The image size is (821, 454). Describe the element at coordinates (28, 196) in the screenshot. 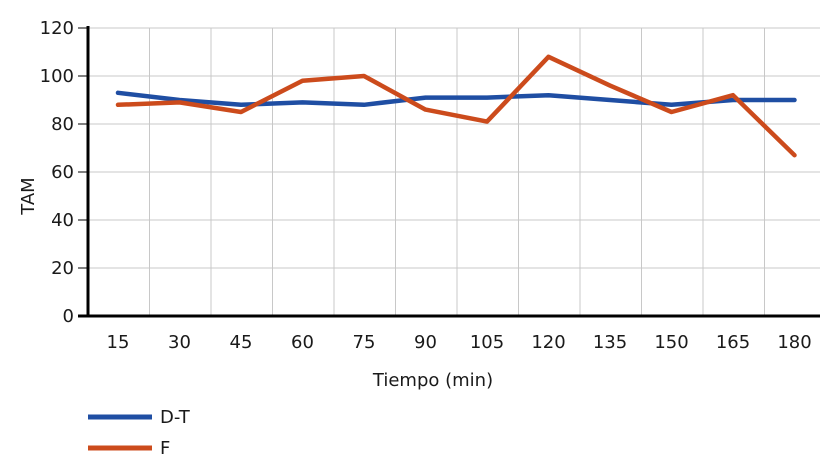

I see `y-axis-title: TAM` at that location.